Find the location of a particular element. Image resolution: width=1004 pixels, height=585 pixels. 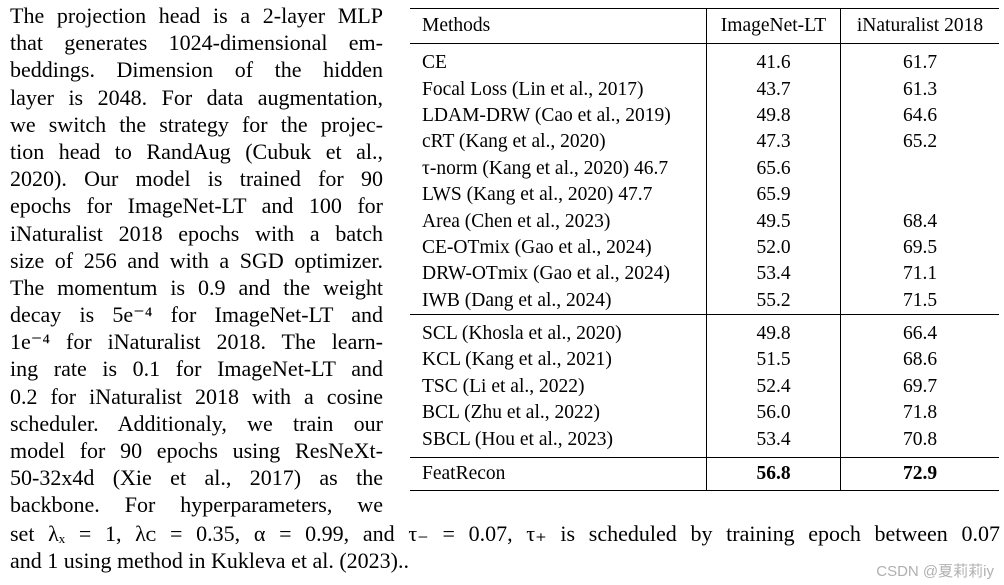

table-header-row: Methods ImageNet-LT iNaturalist 2018 is located at coordinates (704, 26).